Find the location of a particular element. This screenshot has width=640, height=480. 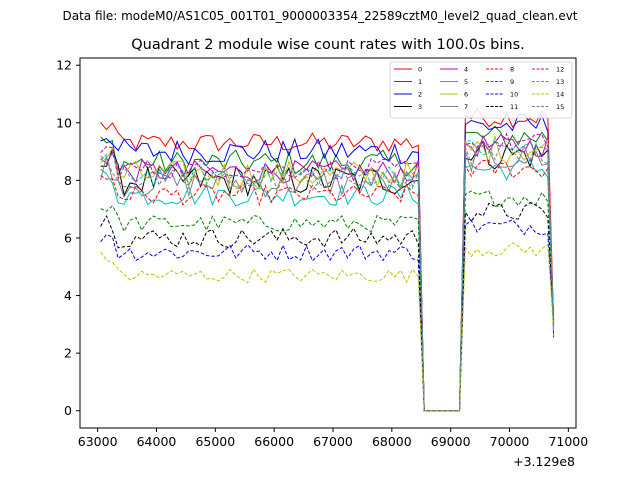

y-axis: 0 2 4 6 8 10 12 is located at coordinates (68, 238).